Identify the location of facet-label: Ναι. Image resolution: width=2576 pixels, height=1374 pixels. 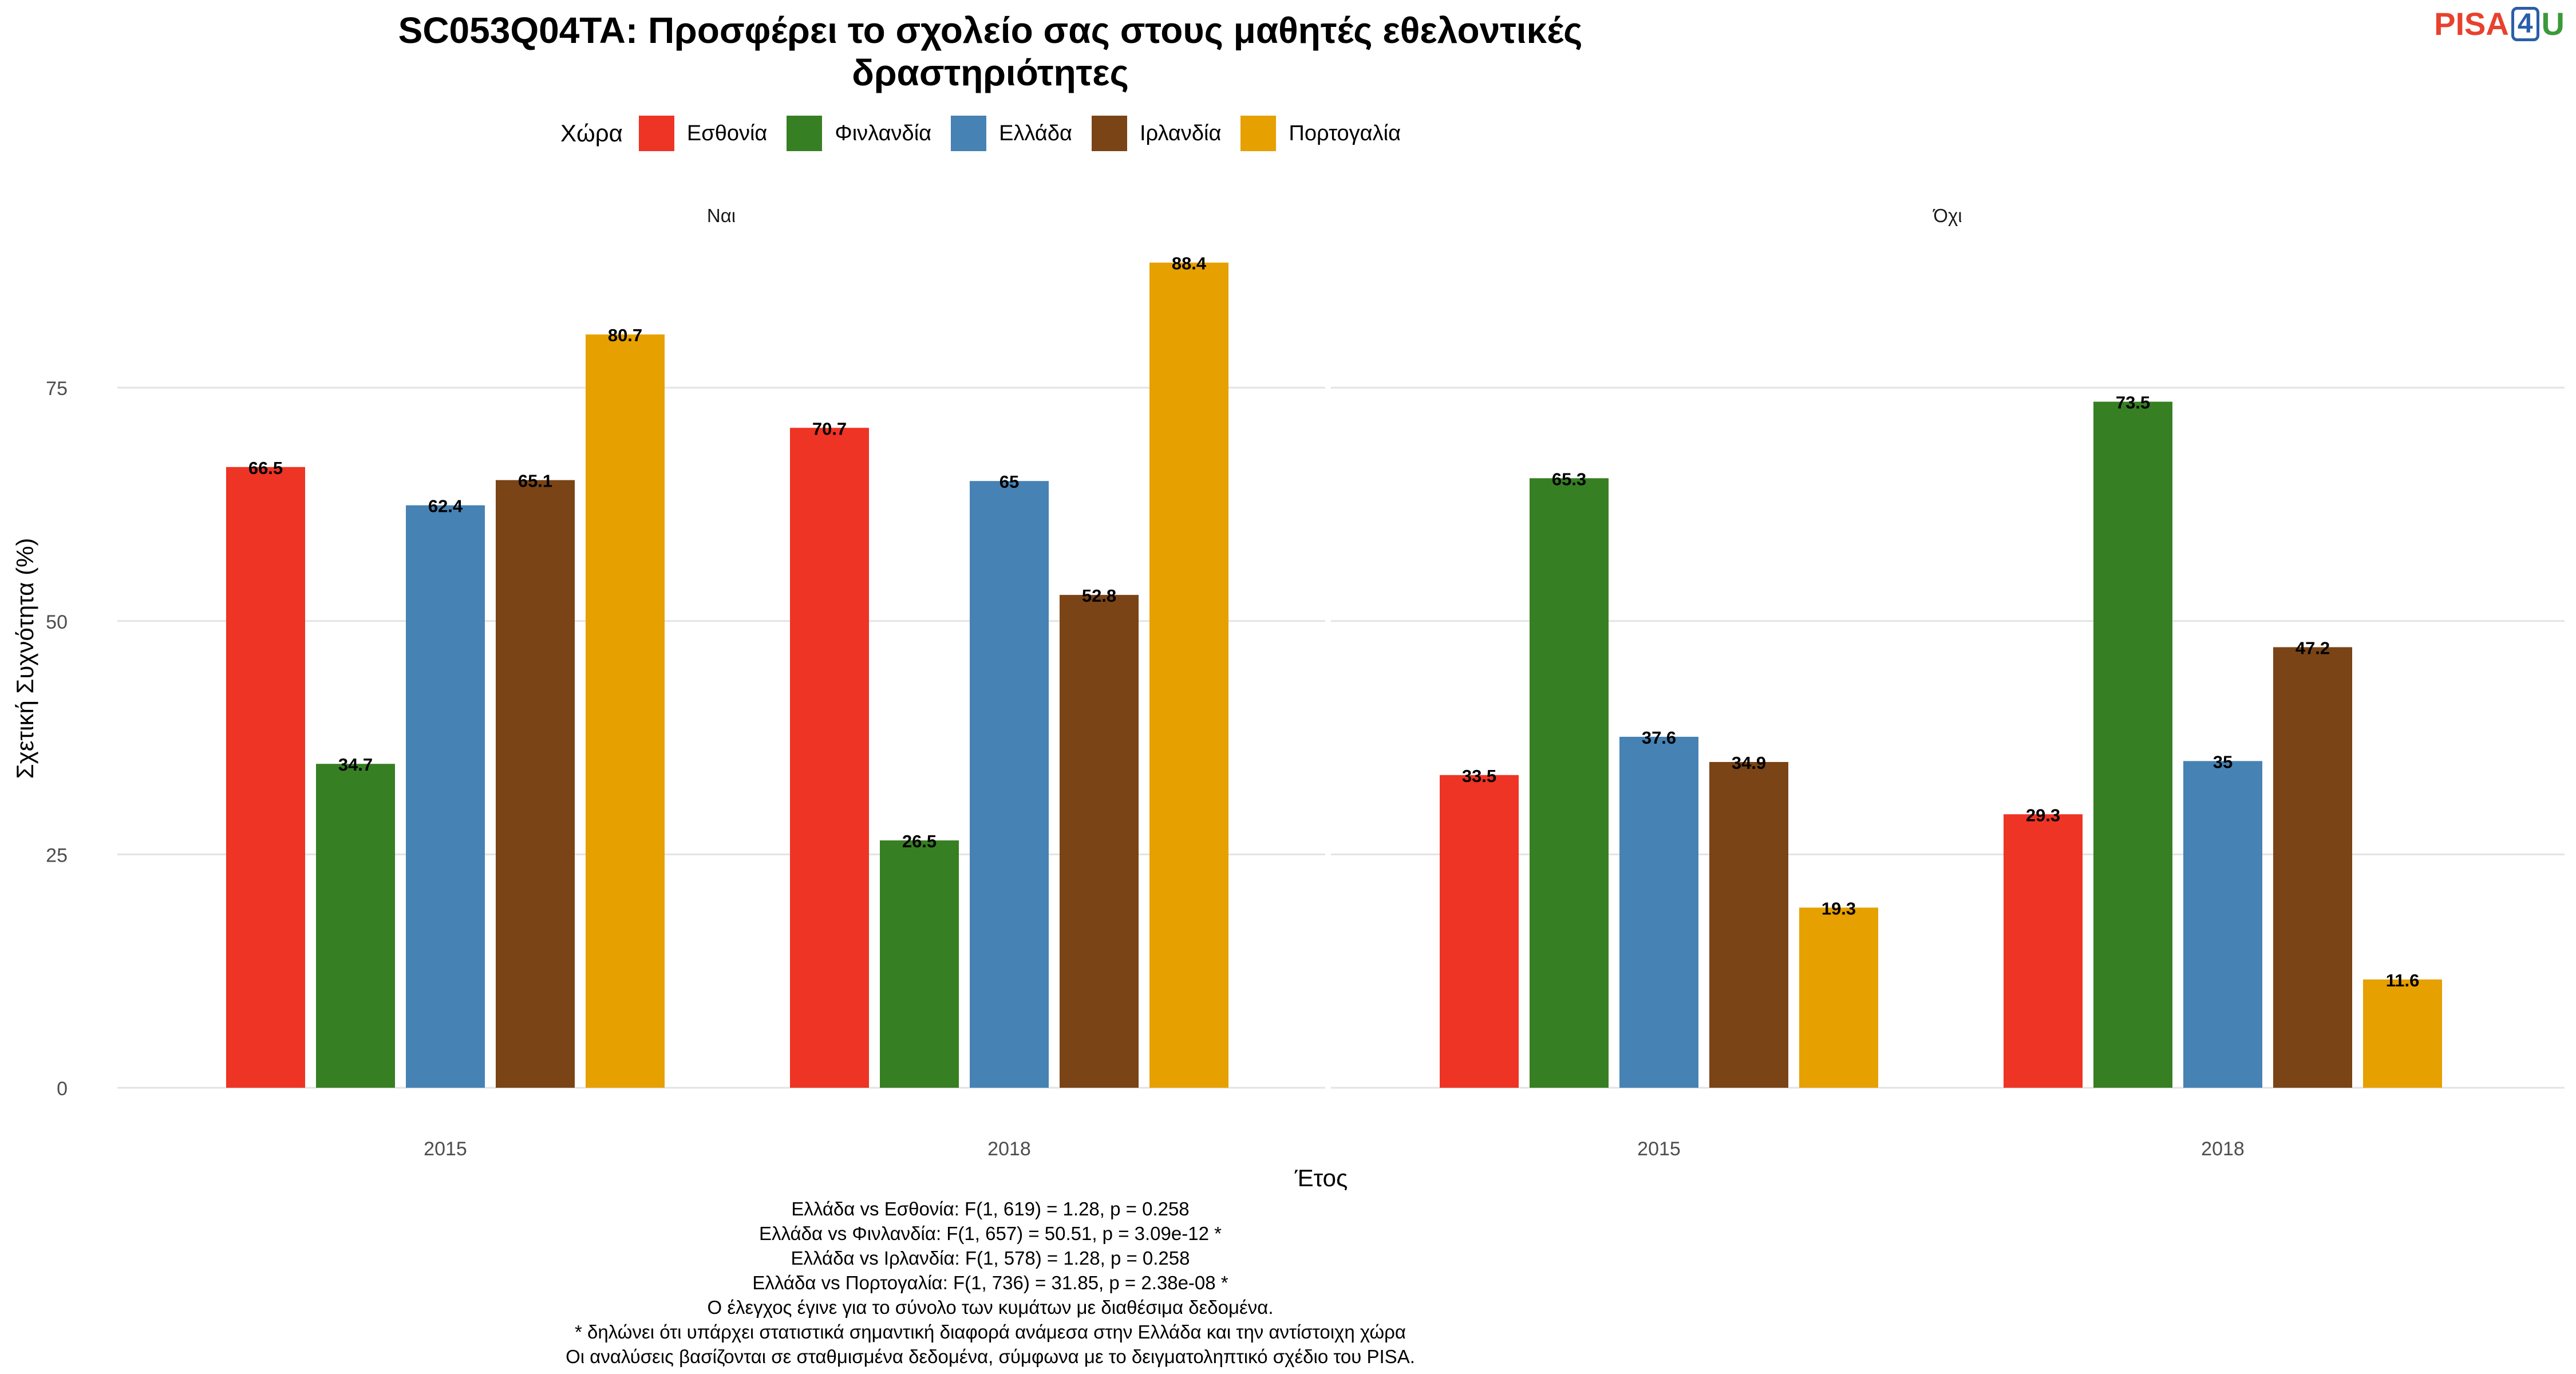
(721, 215).